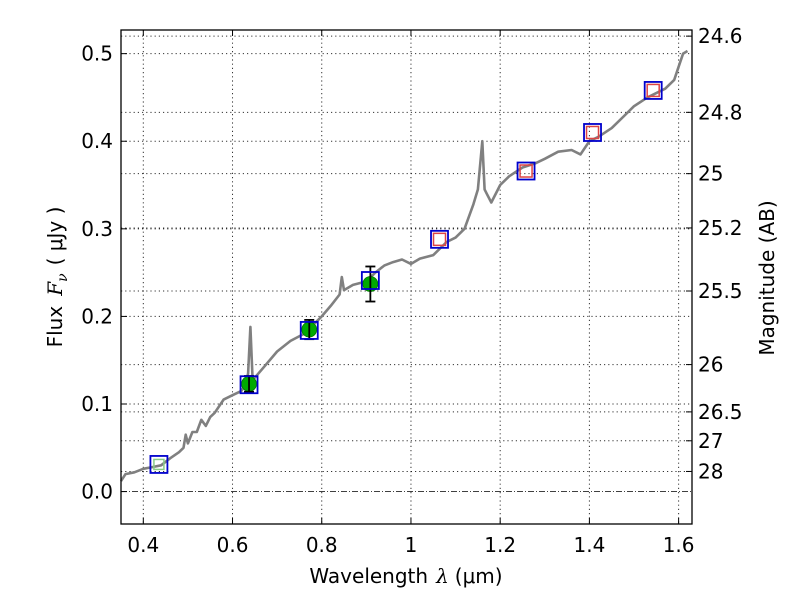 This screenshot has width=800, height=600. Describe the element at coordinates (589, 545) in the screenshot. I see `x-tick-label: 1.4` at that location.